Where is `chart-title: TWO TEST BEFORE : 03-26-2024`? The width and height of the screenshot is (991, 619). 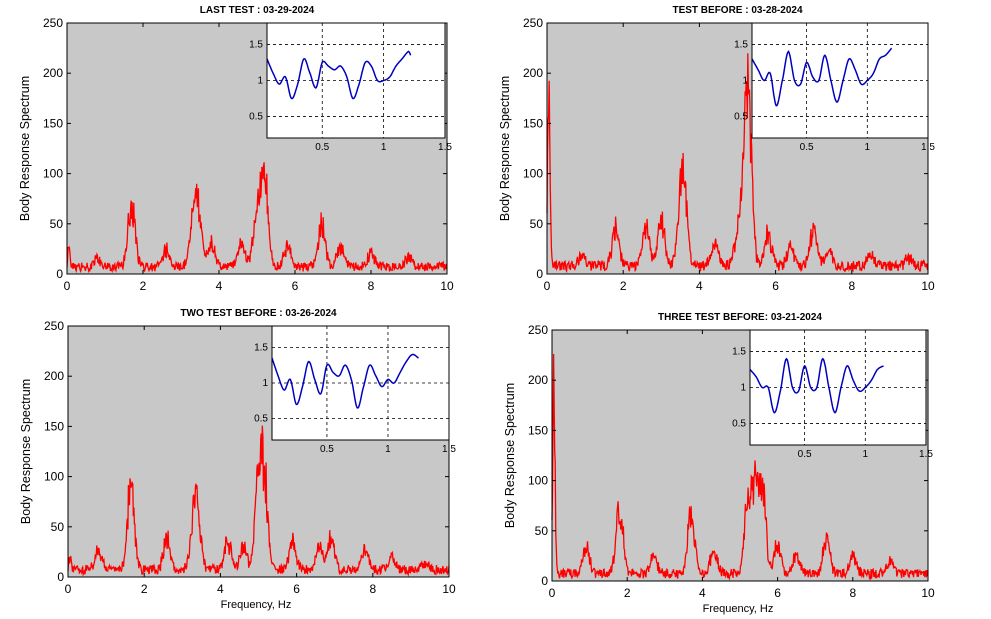 chart-title: TWO TEST BEFORE : 03-26-2024 is located at coordinates (258, 313).